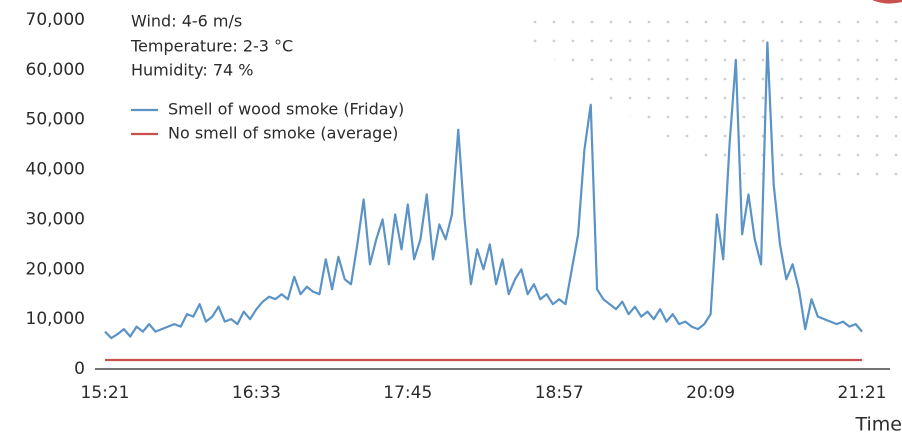 This screenshot has height=435, width=902. Describe the element at coordinates (55, 170) in the screenshot. I see `y-tick-label: 40,000` at that location.